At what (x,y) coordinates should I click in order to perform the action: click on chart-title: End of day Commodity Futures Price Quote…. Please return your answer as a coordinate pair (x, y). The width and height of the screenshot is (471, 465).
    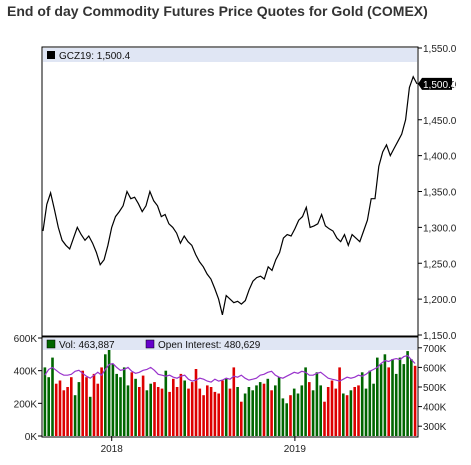
    Looking at the image, I should click on (217, 11).